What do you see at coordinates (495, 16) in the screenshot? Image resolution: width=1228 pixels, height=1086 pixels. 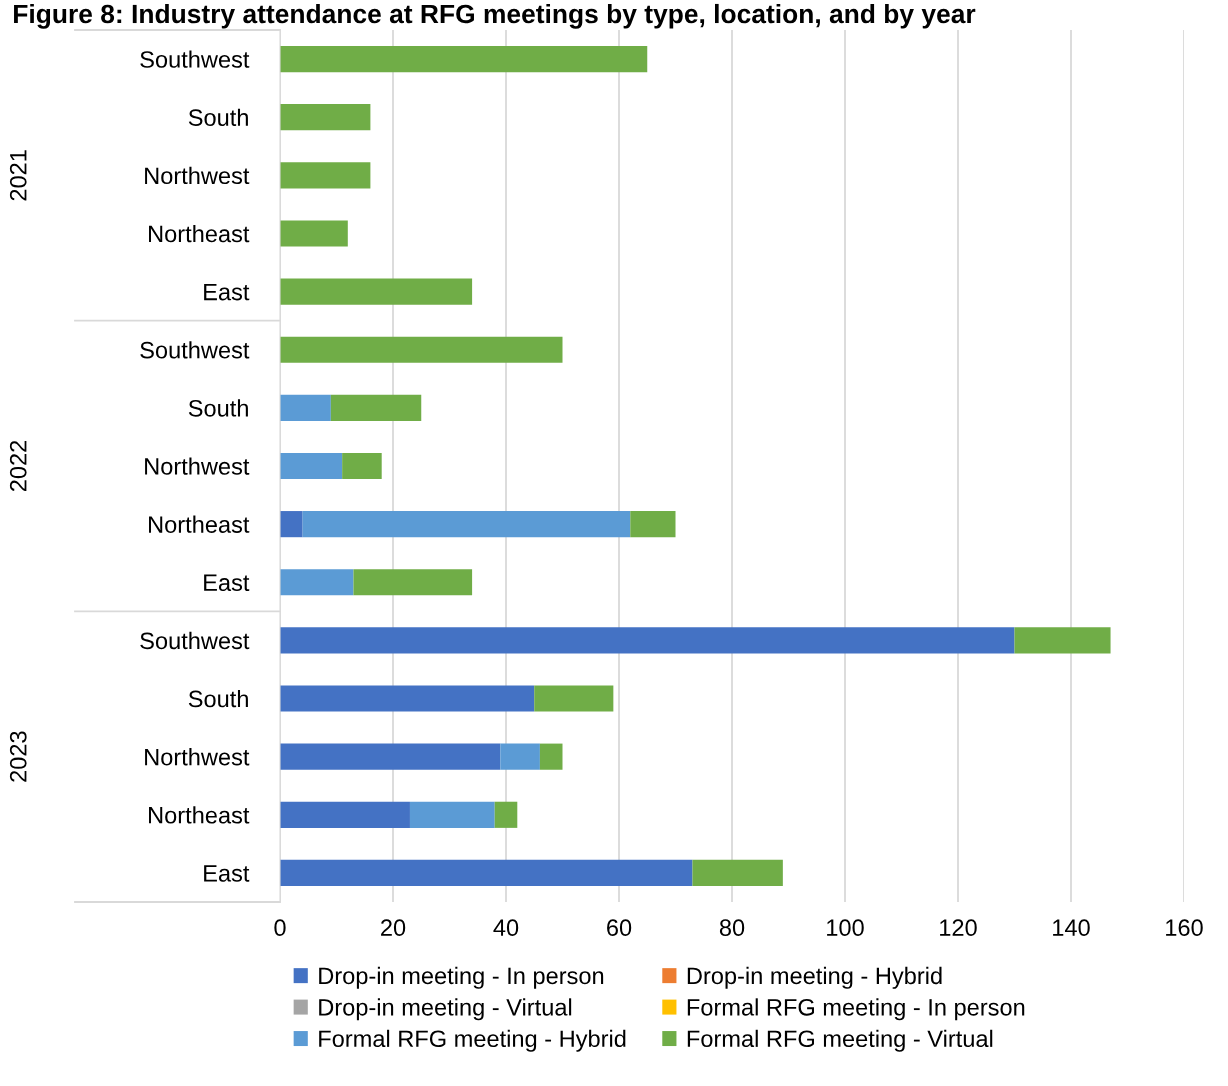 I see `chart-title: Figure 8: Industry attendance at RFG meetings by type, location, and by year` at bounding box center [495, 16].